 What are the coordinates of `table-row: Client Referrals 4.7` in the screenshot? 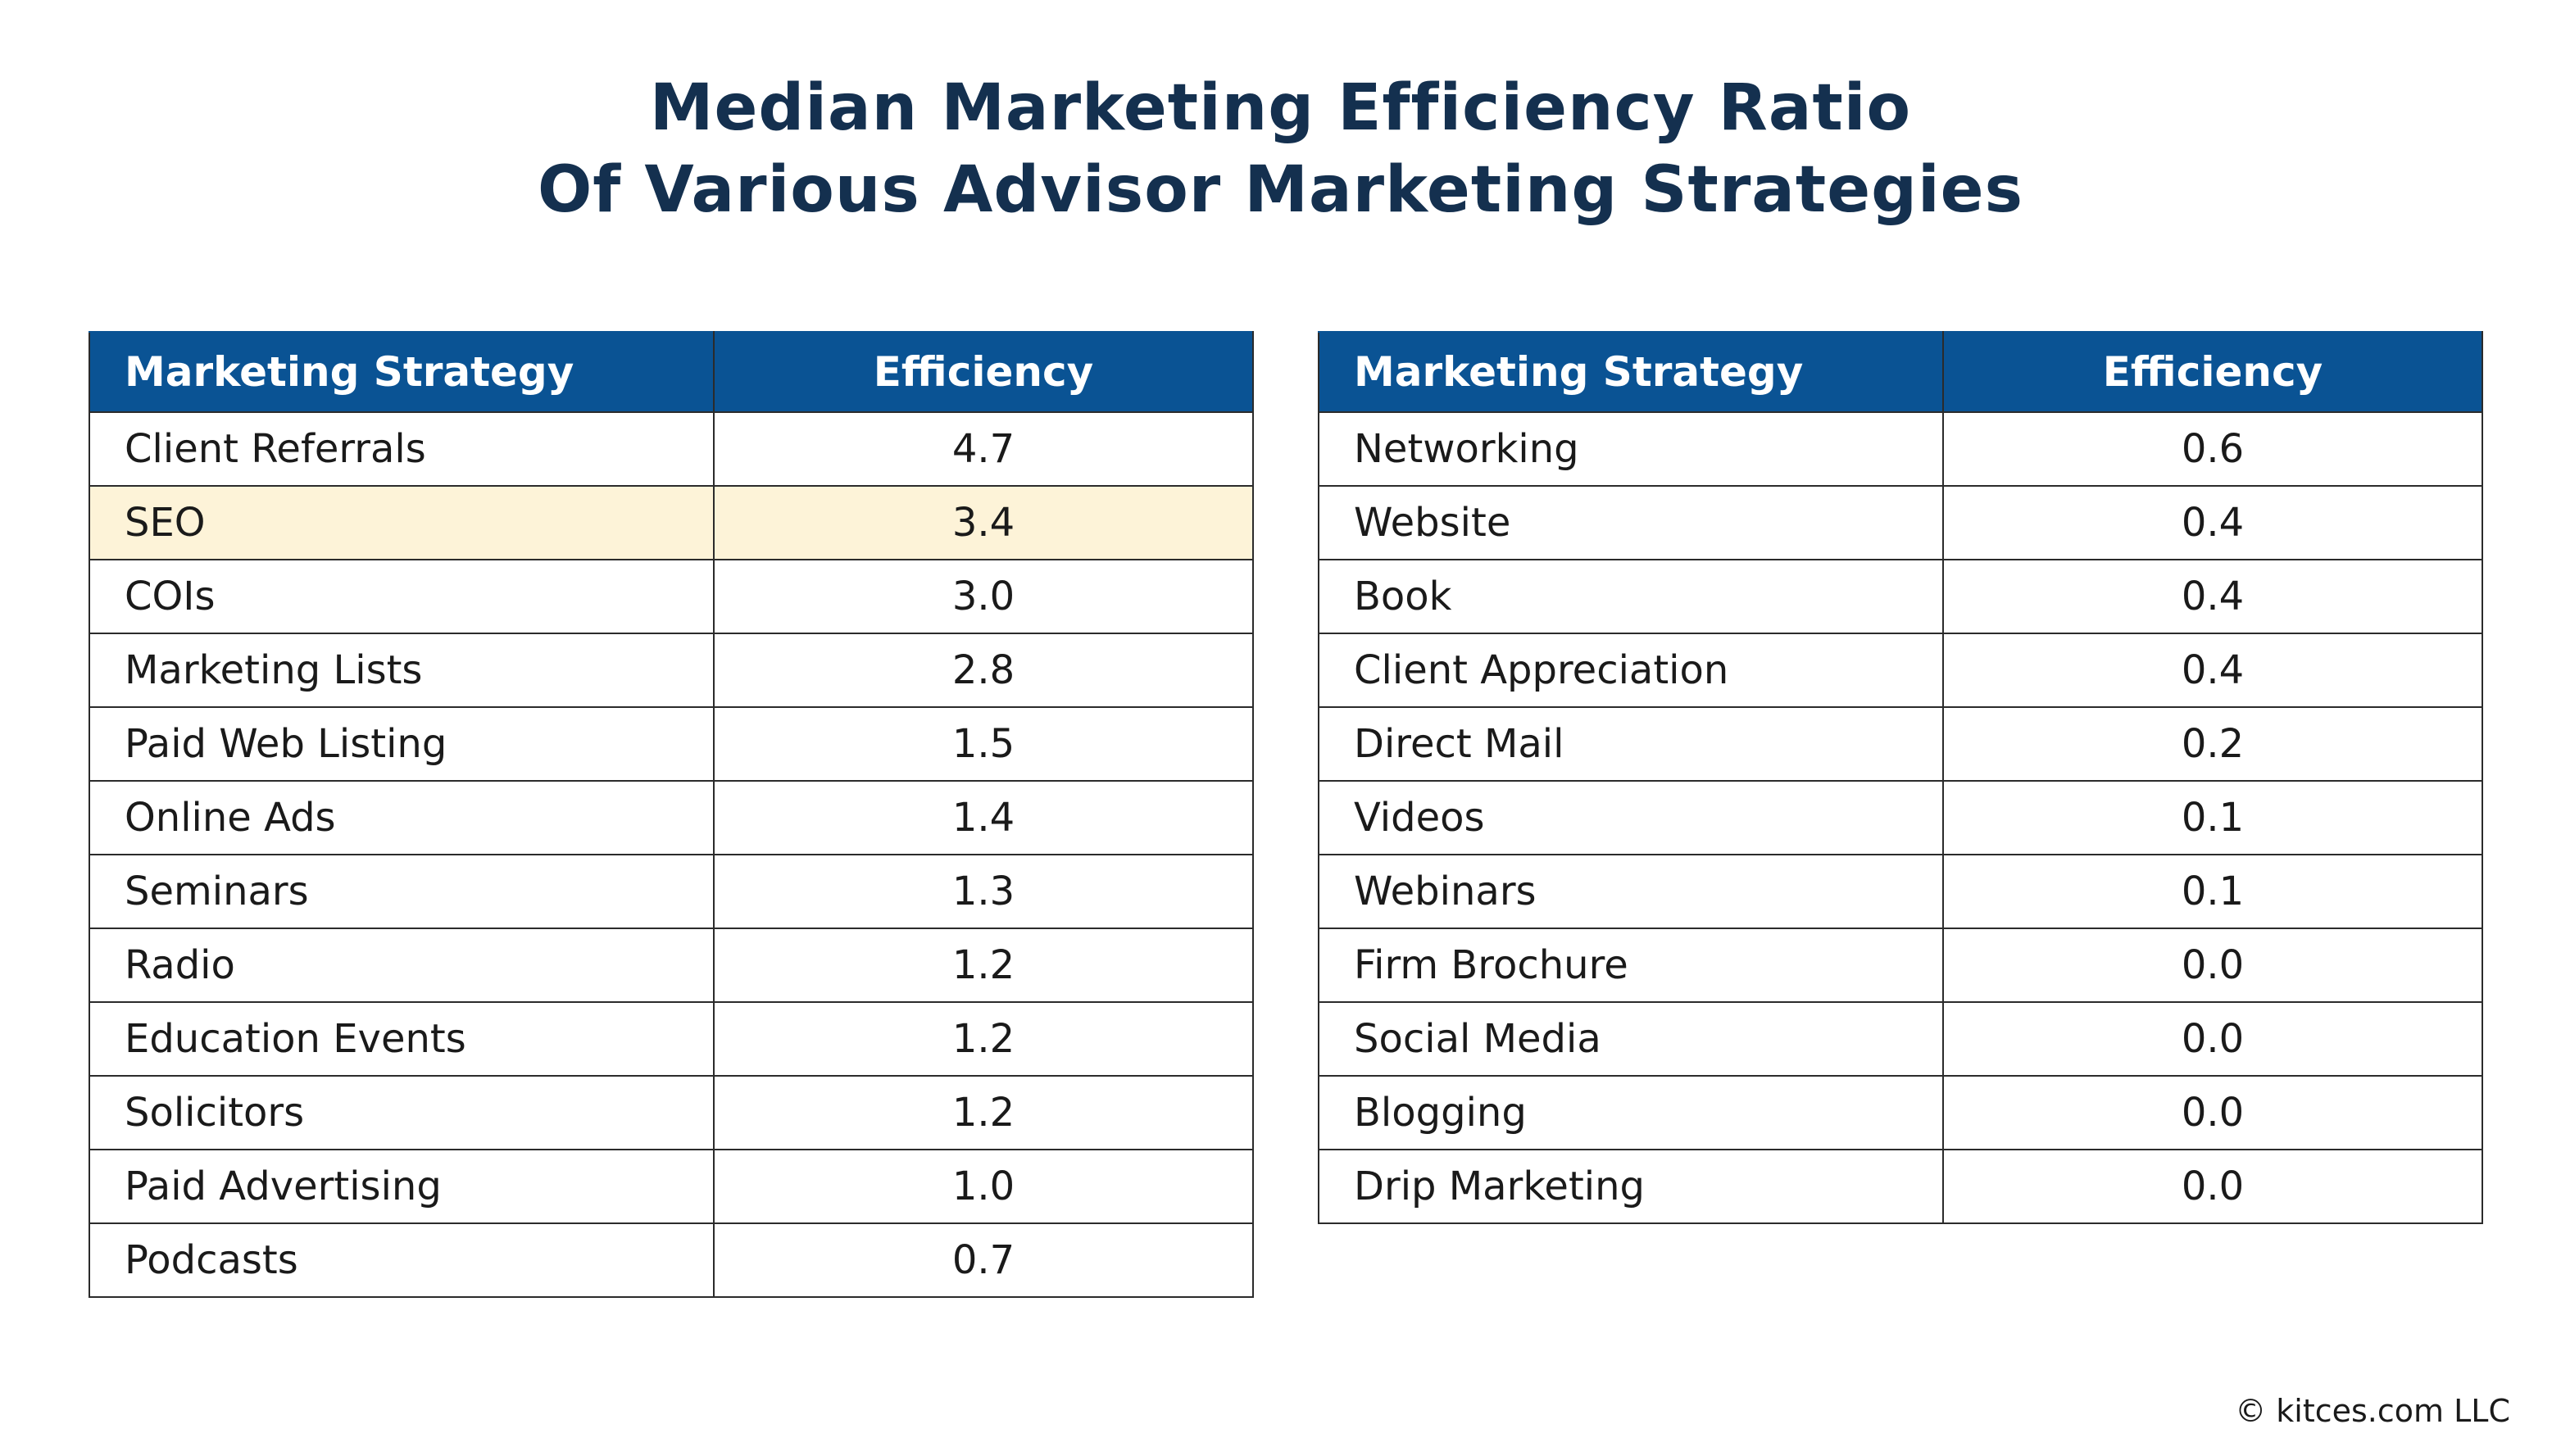 It's located at (671, 449).